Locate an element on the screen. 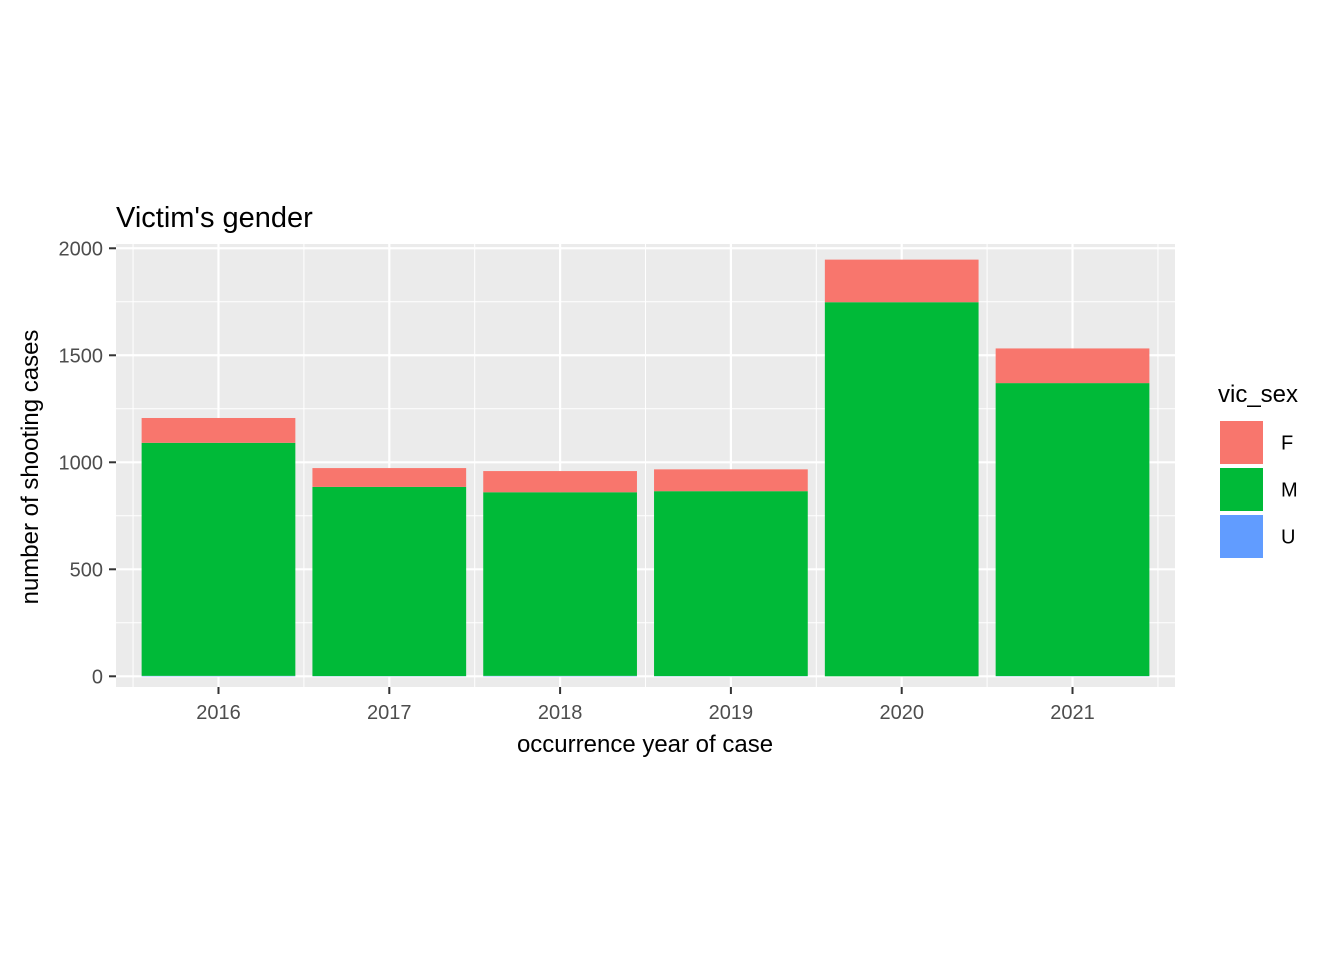 This screenshot has width=1344, height=960. bar-F-2018 is located at coordinates (560, 482).